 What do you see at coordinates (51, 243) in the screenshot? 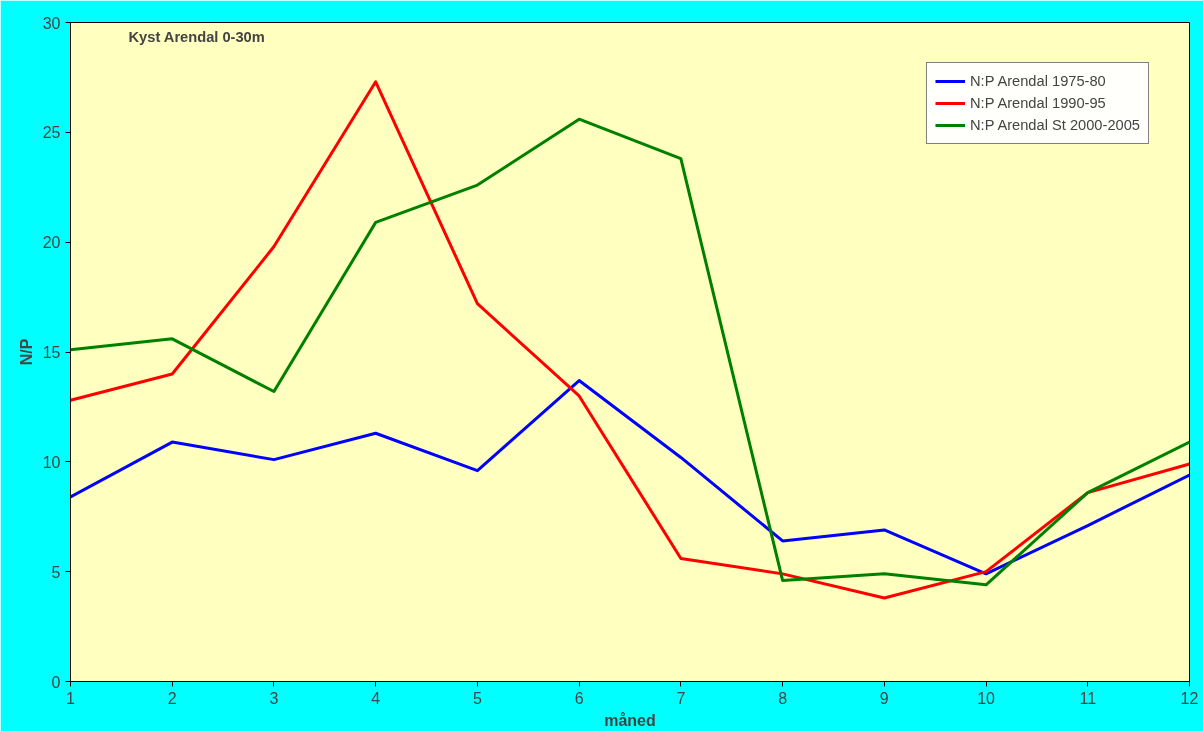
I see `y-tick-label: 20` at bounding box center [51, 243].